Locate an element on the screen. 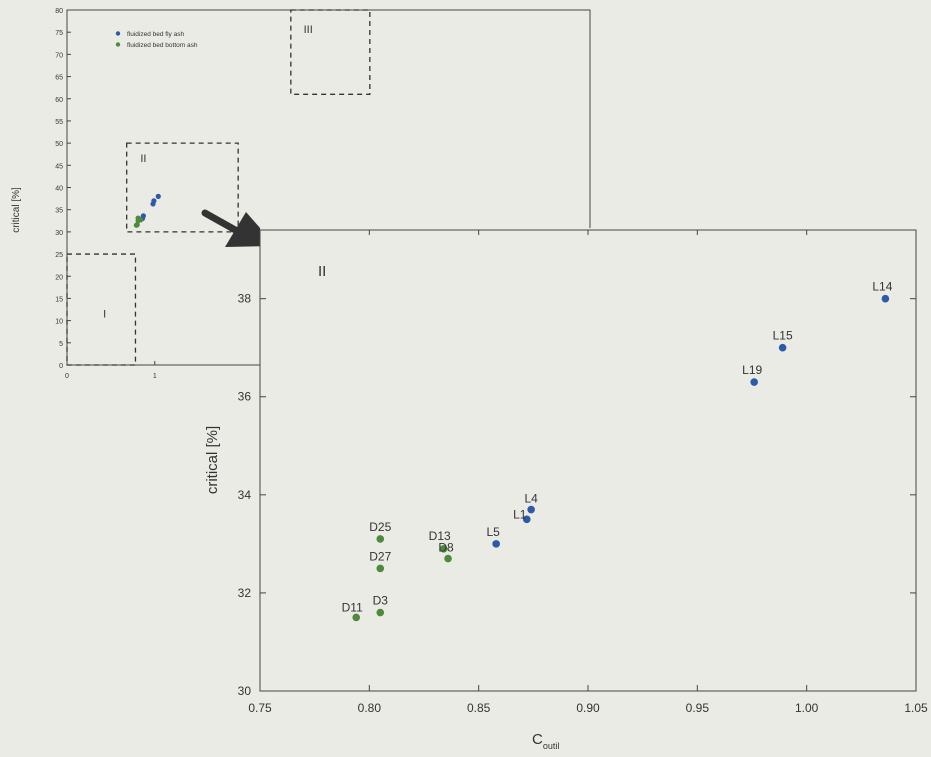 The width and height of the screenshot is (931, 757). zoom-y-axis-label: critical [%] is located at coordinates (212, 460).